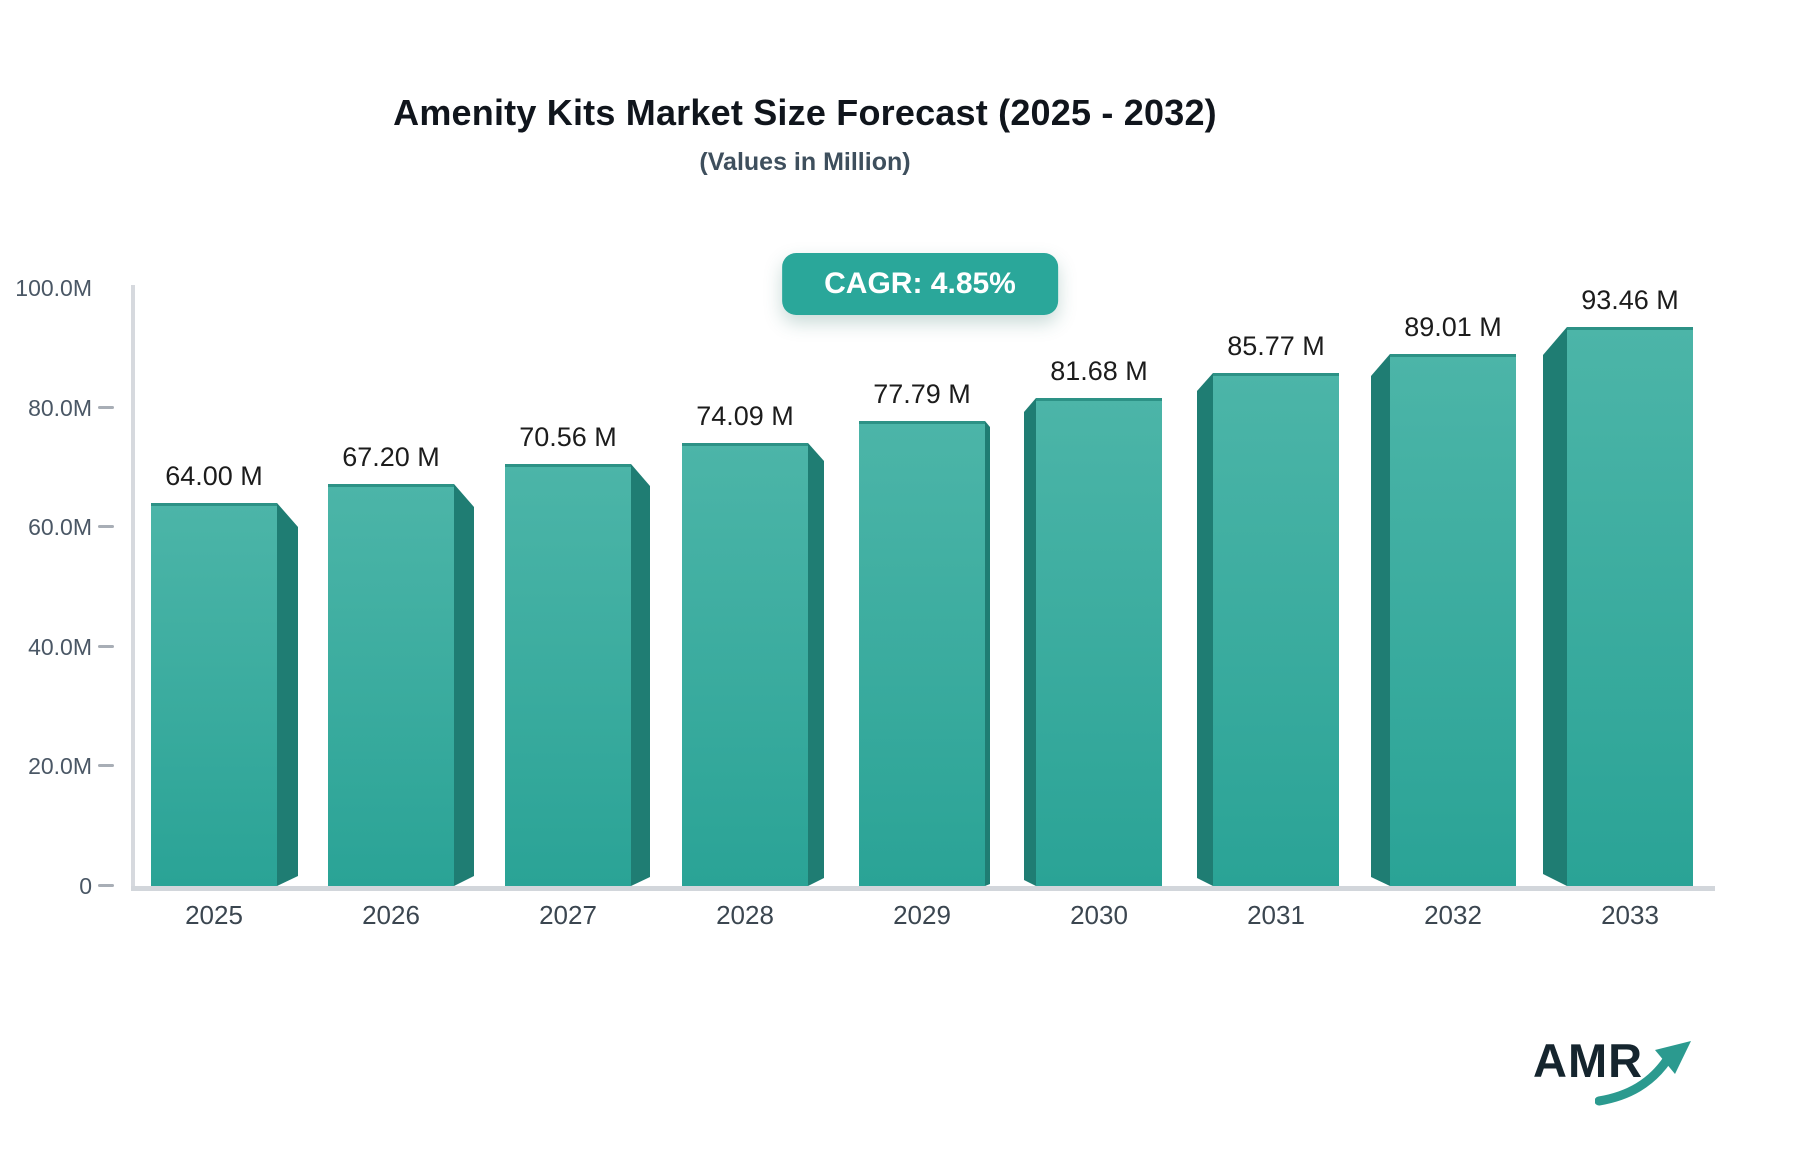 The image size is (1800, 1156). I want to click on page-subtitle: (Values in Million), so click(805, 162).